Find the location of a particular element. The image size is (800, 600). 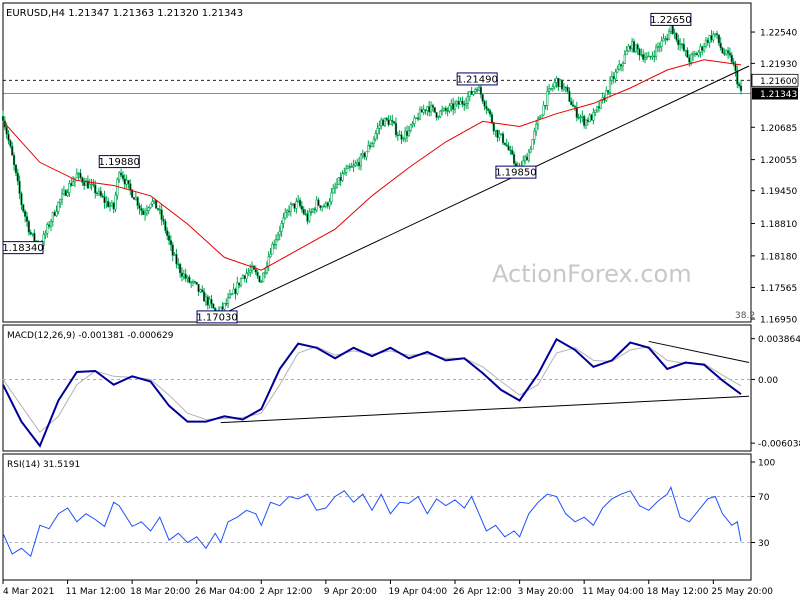

current-price-label: 1.21343 is located at coordinates (778, 95).